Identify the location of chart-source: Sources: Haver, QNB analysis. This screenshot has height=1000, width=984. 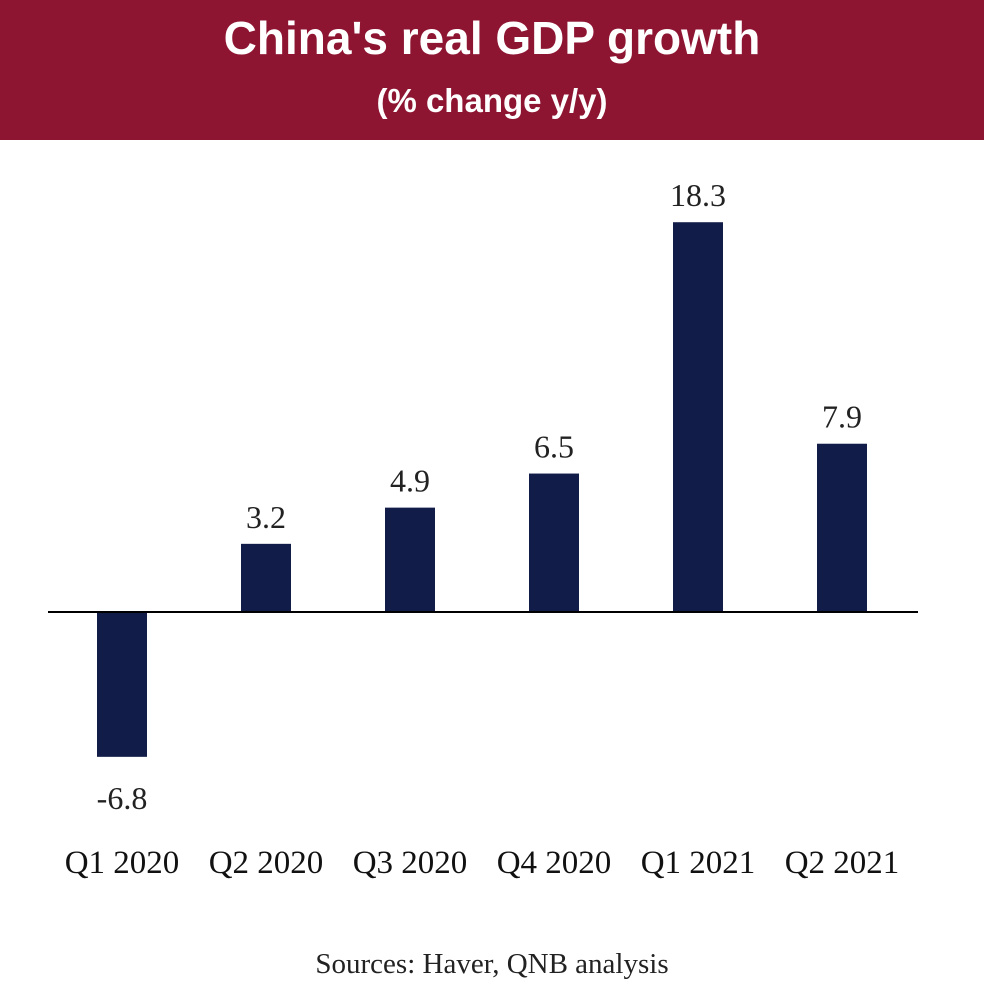
(492, 964).